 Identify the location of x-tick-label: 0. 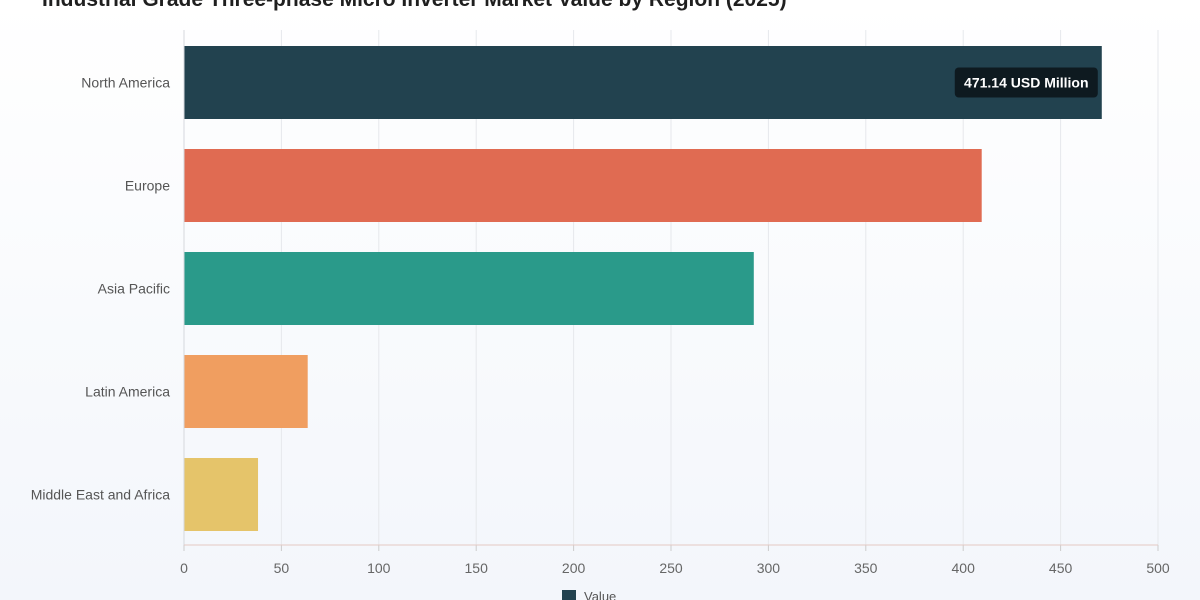
(184, 568).